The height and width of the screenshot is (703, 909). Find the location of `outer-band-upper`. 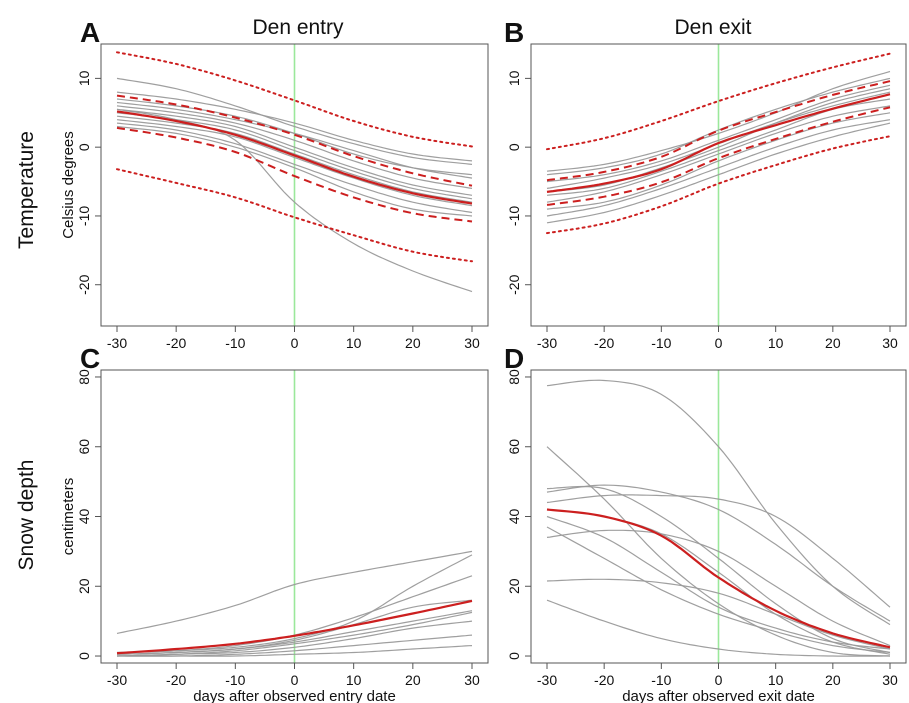

outer-band-upper is located at coordinates (294, 99).